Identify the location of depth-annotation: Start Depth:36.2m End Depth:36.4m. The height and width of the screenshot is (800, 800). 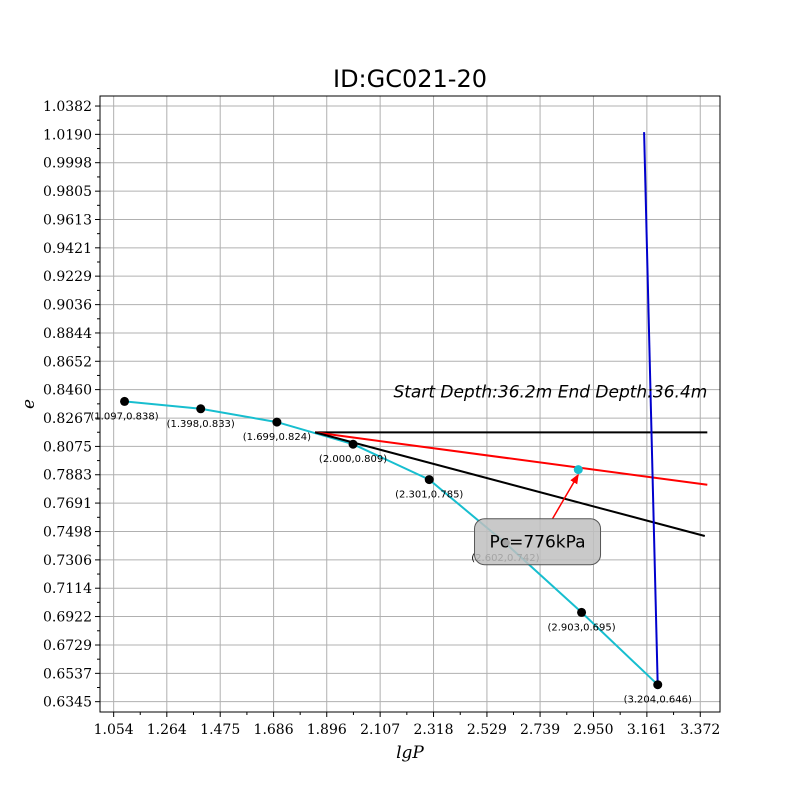
(550, 393).